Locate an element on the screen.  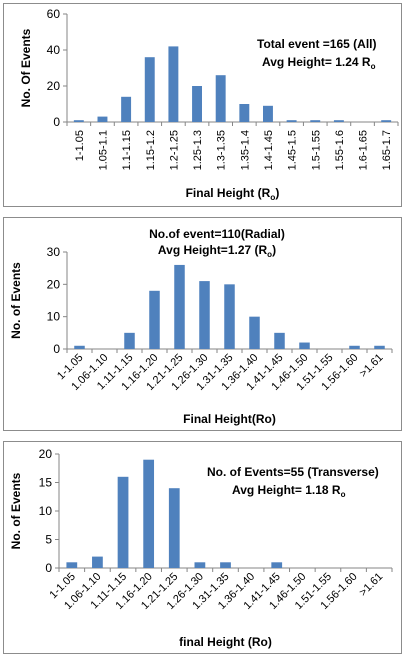
x-axis-label: Final Height(Ro) is located at coordinates (229, 419).